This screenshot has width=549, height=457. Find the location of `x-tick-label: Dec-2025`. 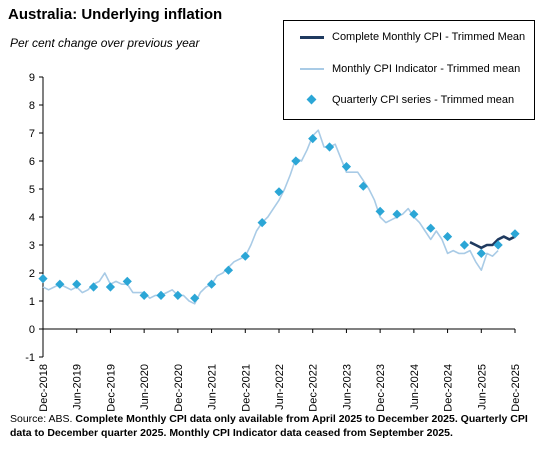

x-tick-label: Dec-2025 is located at coordinates (516, 388).